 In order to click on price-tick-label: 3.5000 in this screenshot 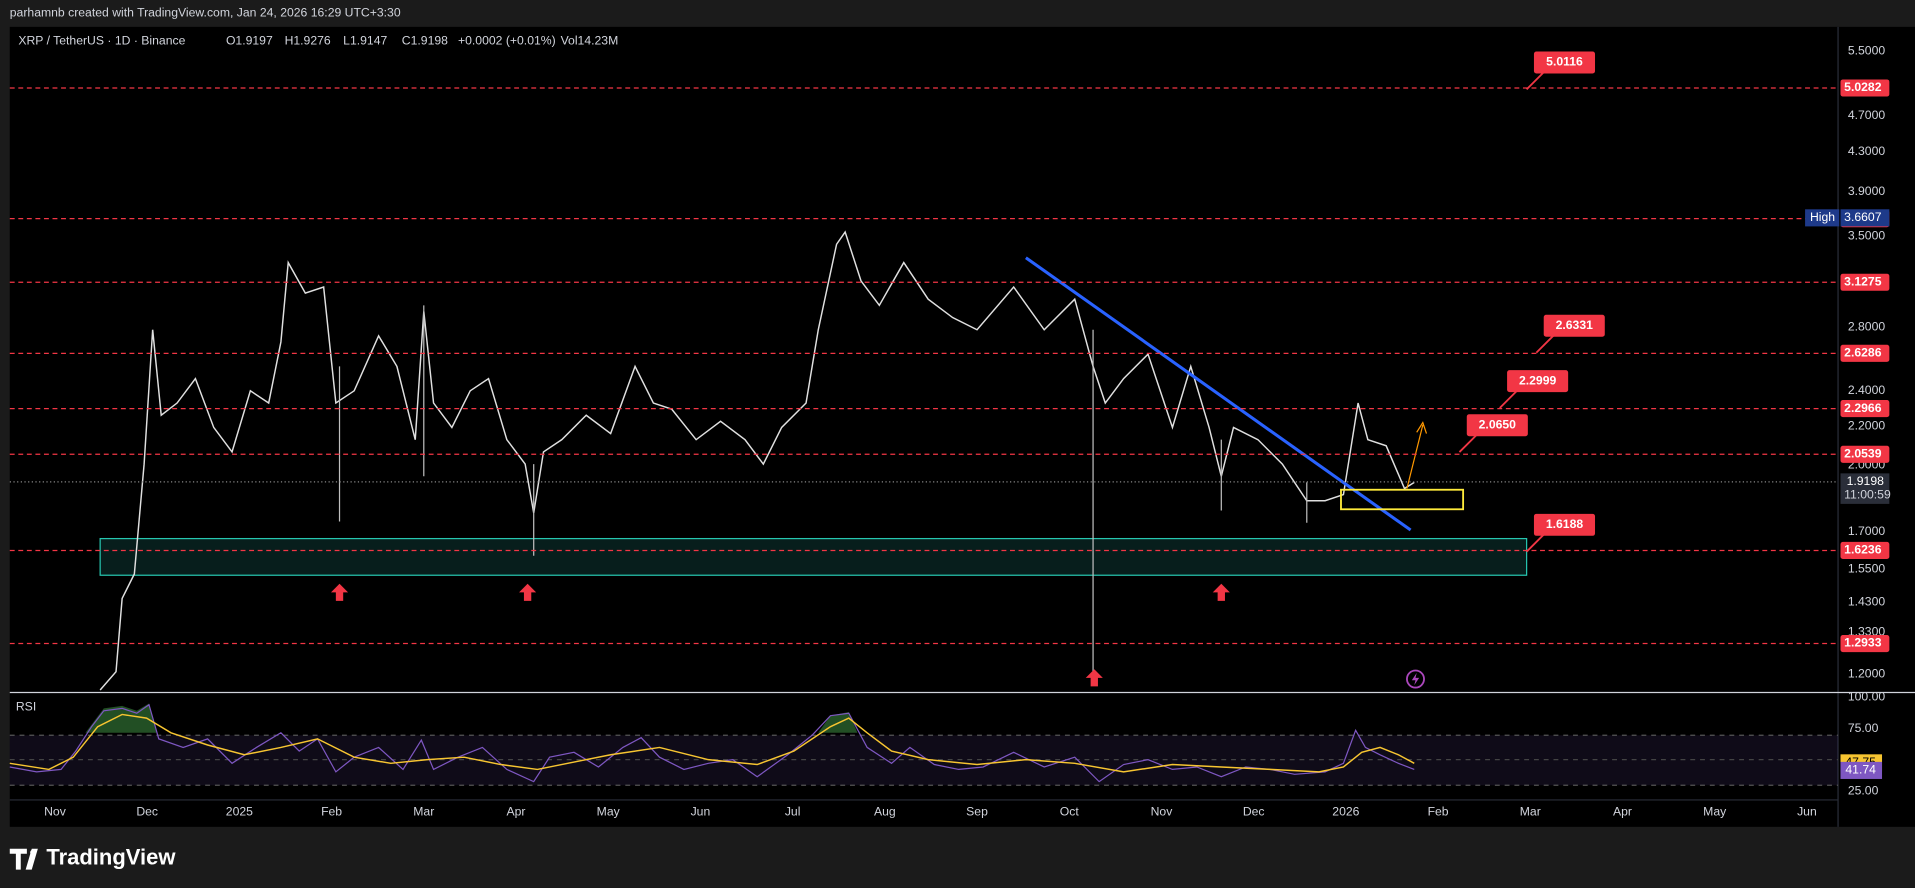, I will do `click(1867, 235)`.